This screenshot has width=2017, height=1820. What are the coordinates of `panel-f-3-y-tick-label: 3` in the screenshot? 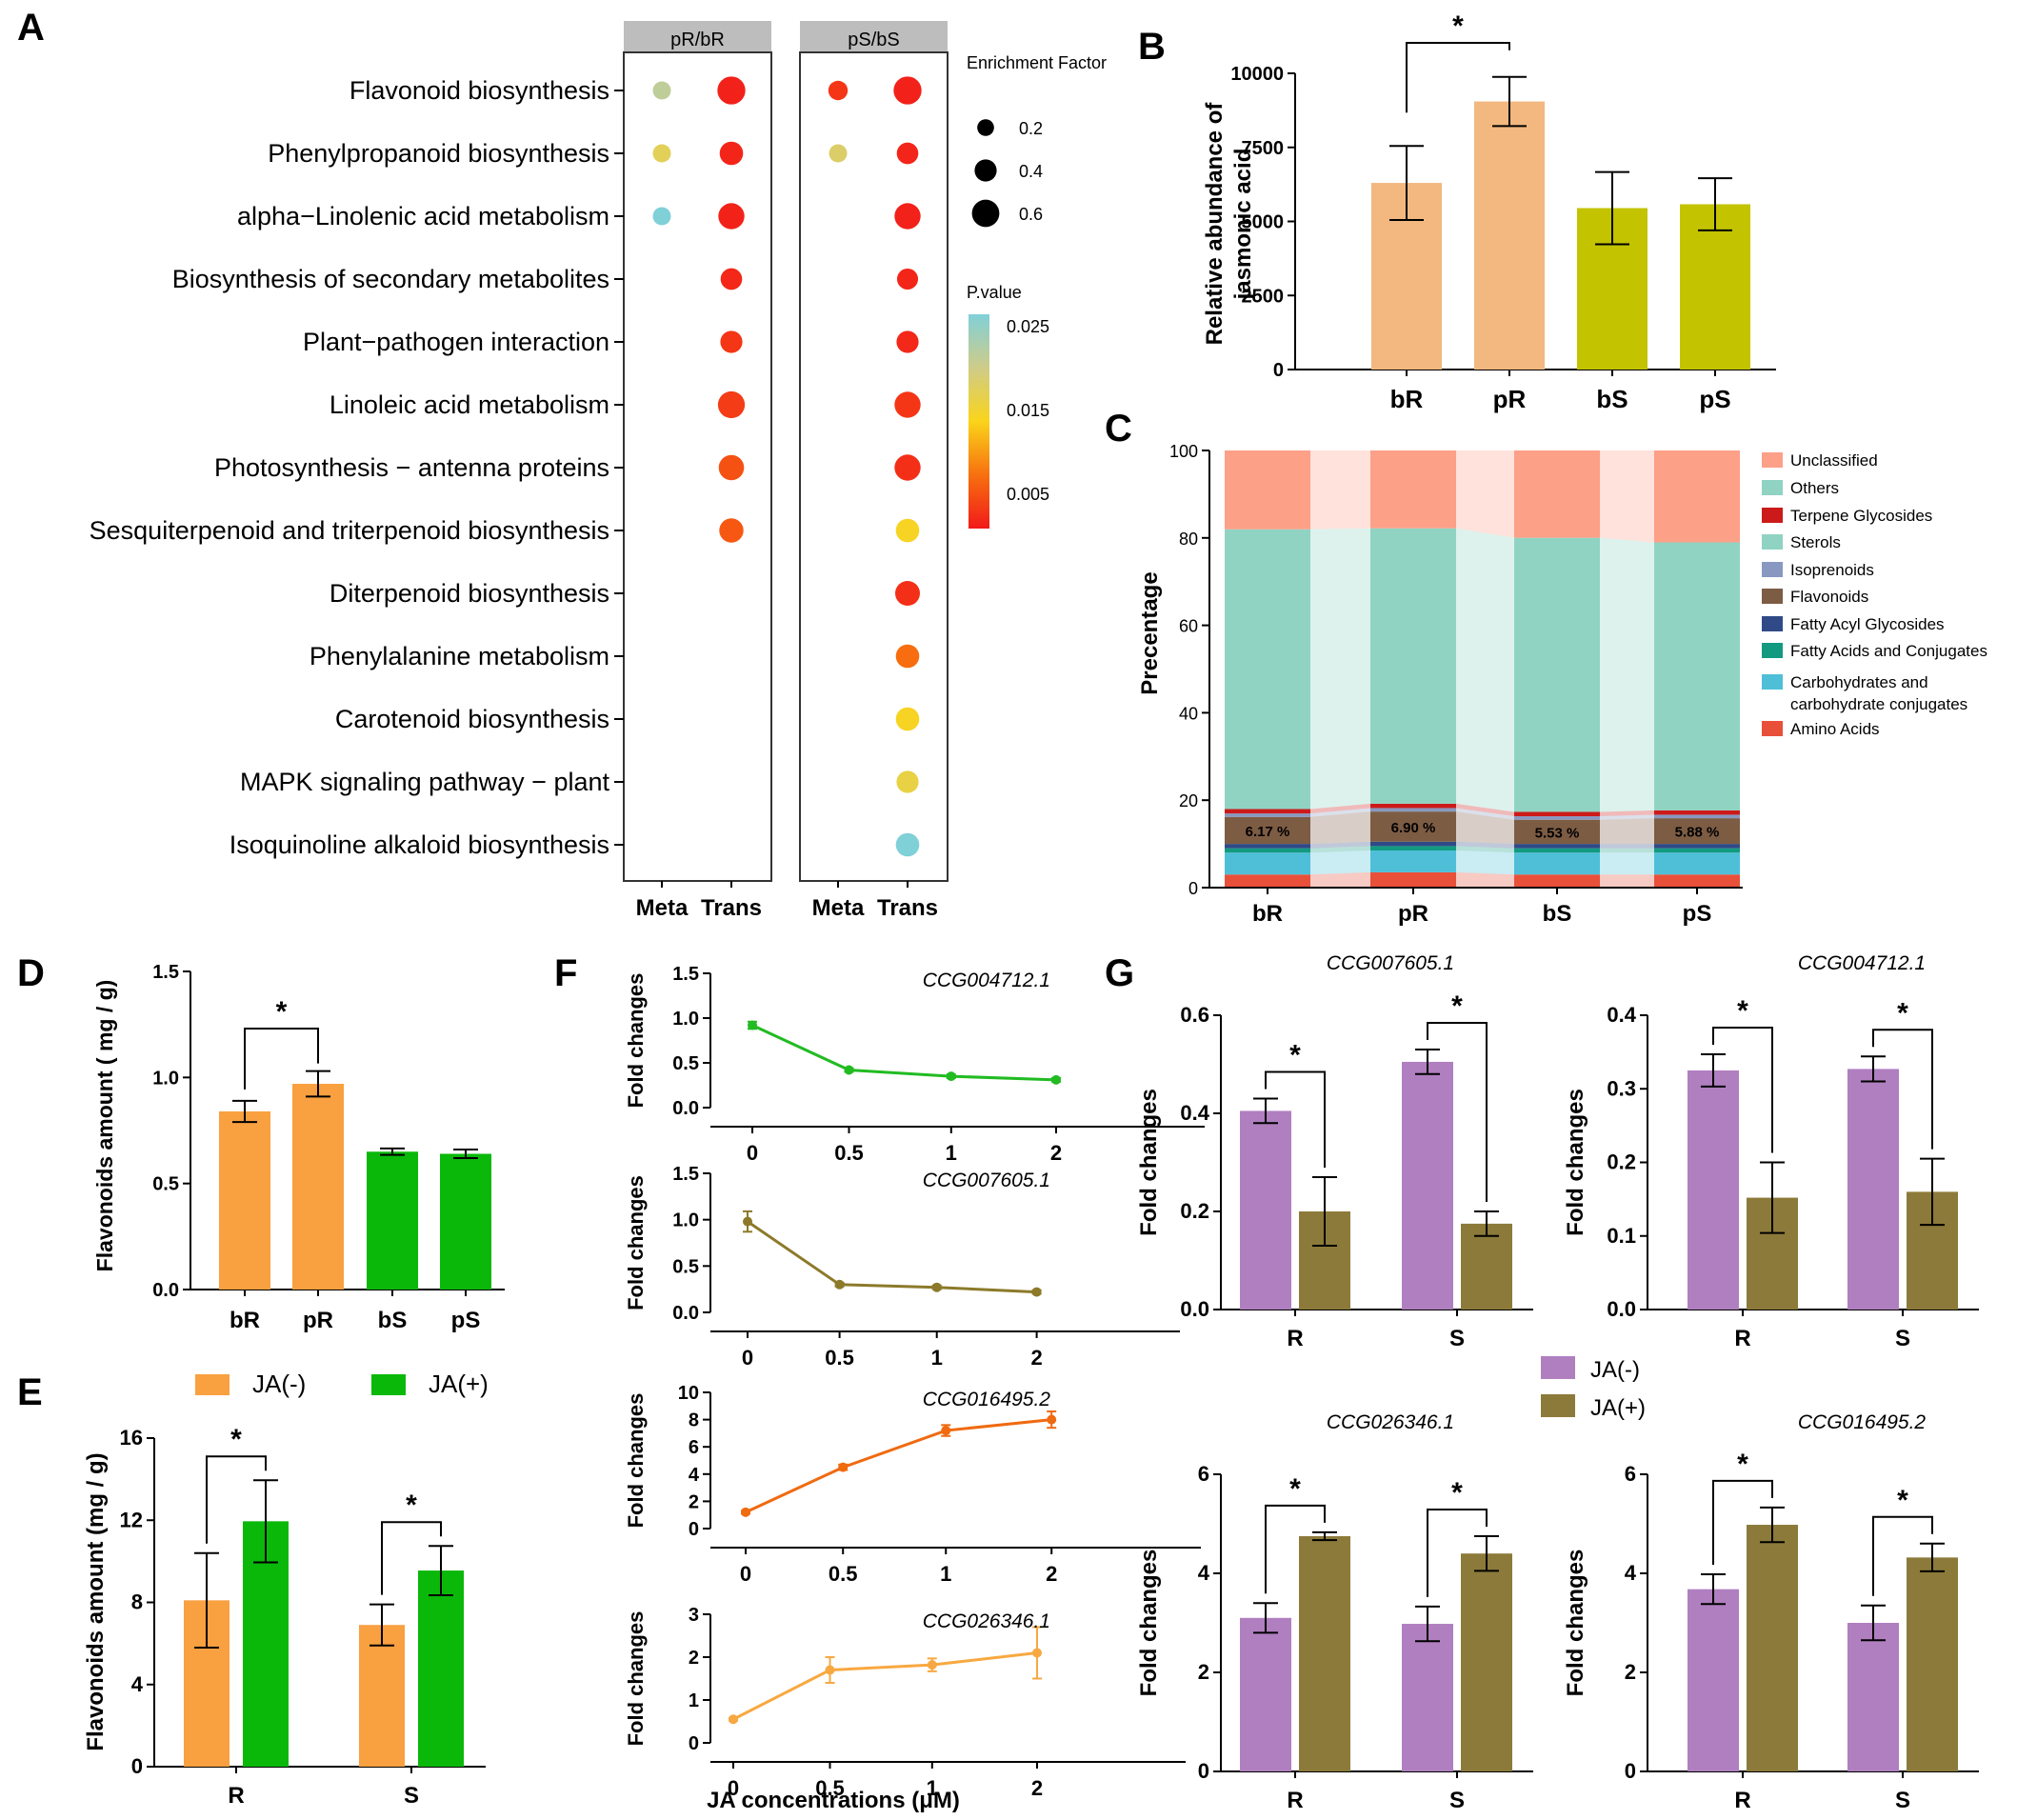 It's located at (694, 1615).